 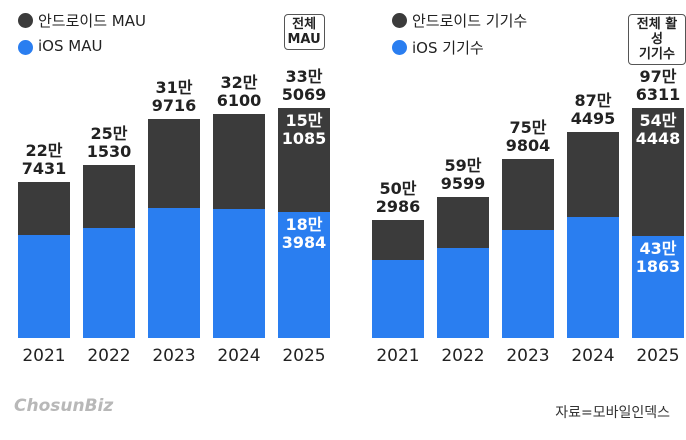 What do you see at coordinates (304, 233) in the screenshot?
I see `segment-label: 18만 3984` at bounding box center [304, 233].